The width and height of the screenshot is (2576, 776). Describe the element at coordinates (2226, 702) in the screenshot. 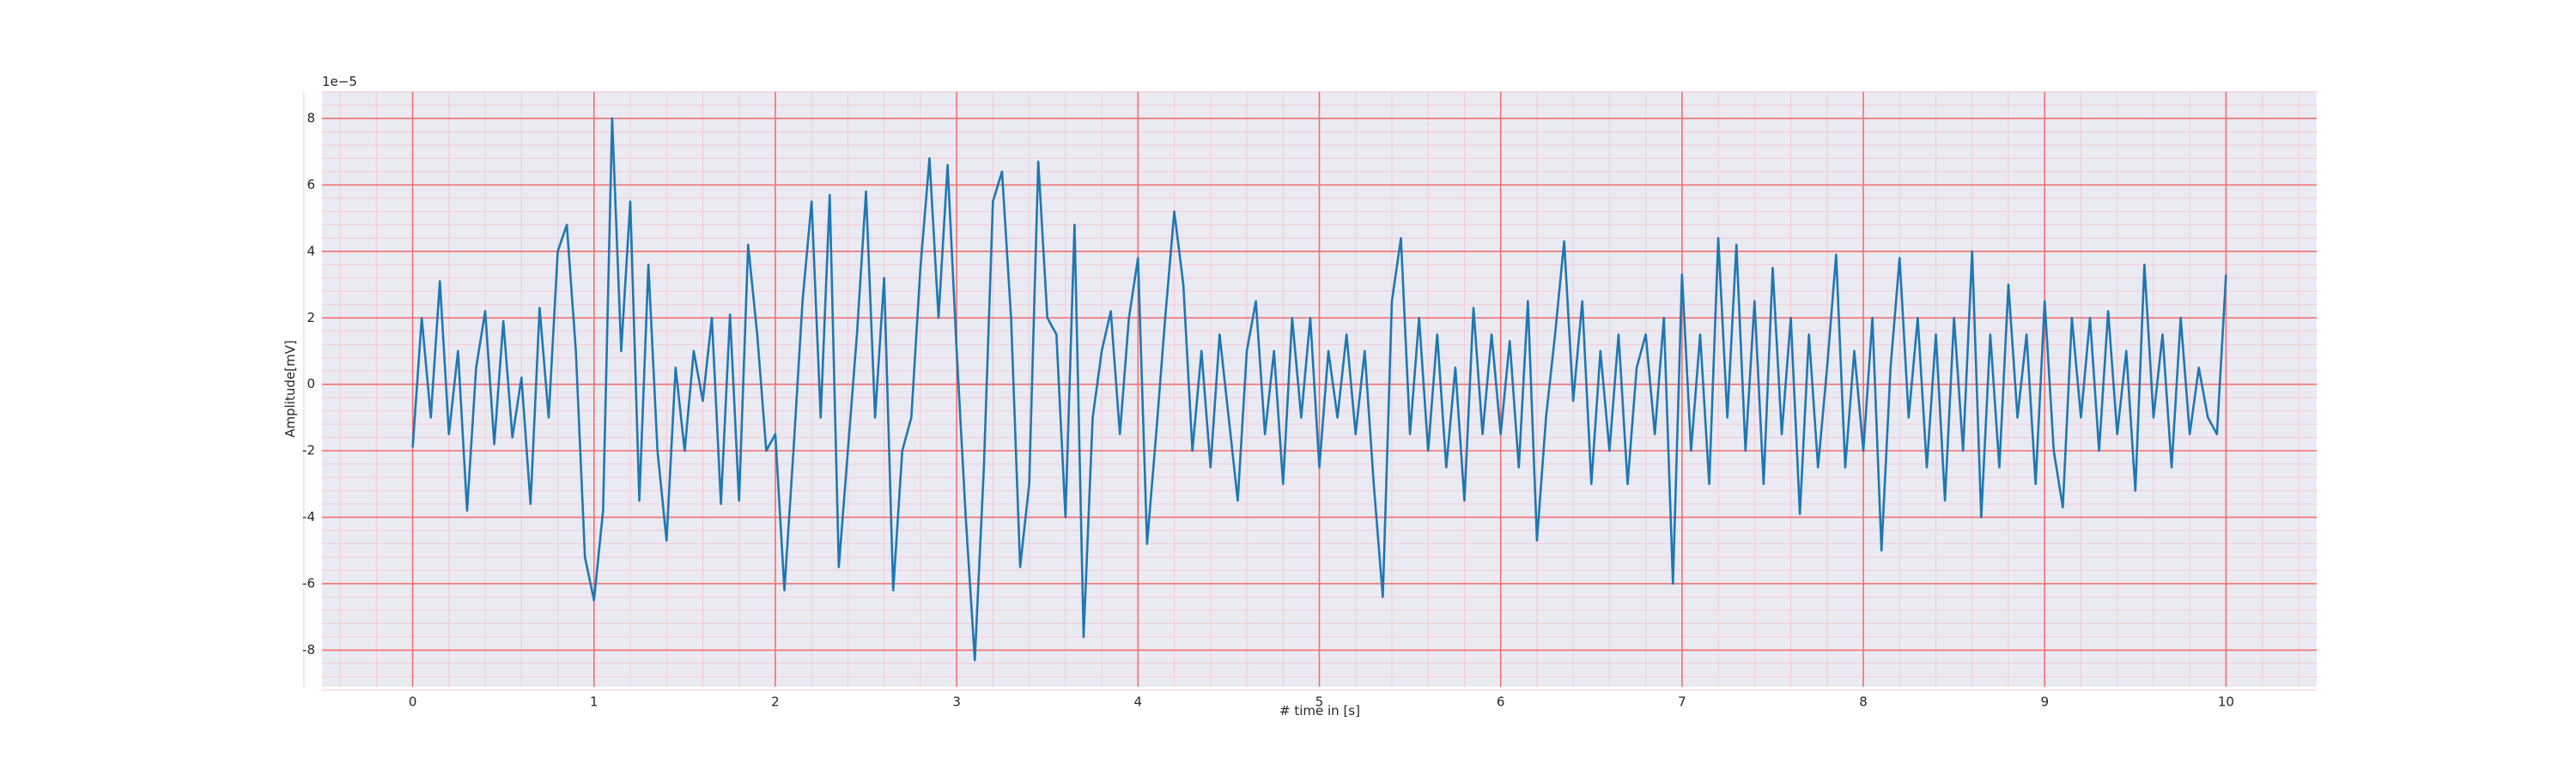

I see `x-tick-label: 10` at that location.